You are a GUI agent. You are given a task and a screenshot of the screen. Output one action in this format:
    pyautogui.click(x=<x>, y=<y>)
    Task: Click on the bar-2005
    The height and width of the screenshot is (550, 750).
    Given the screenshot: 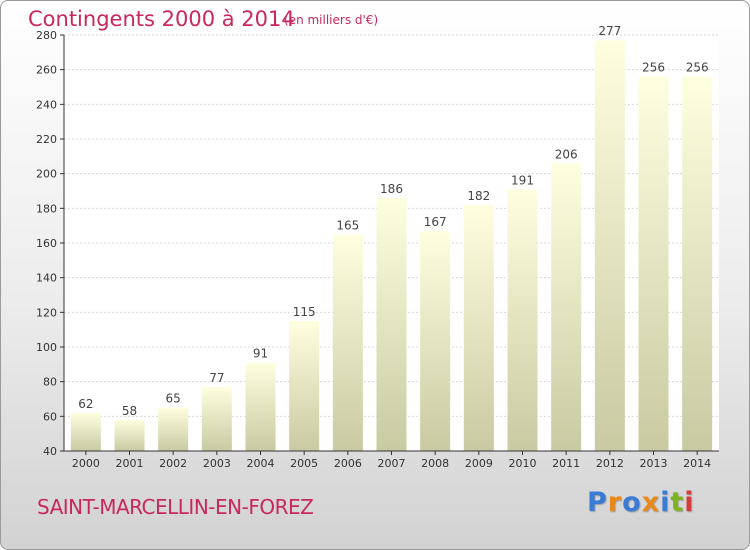 What is the action you would take?
    pyautogui.click(x=304, y=386)
    